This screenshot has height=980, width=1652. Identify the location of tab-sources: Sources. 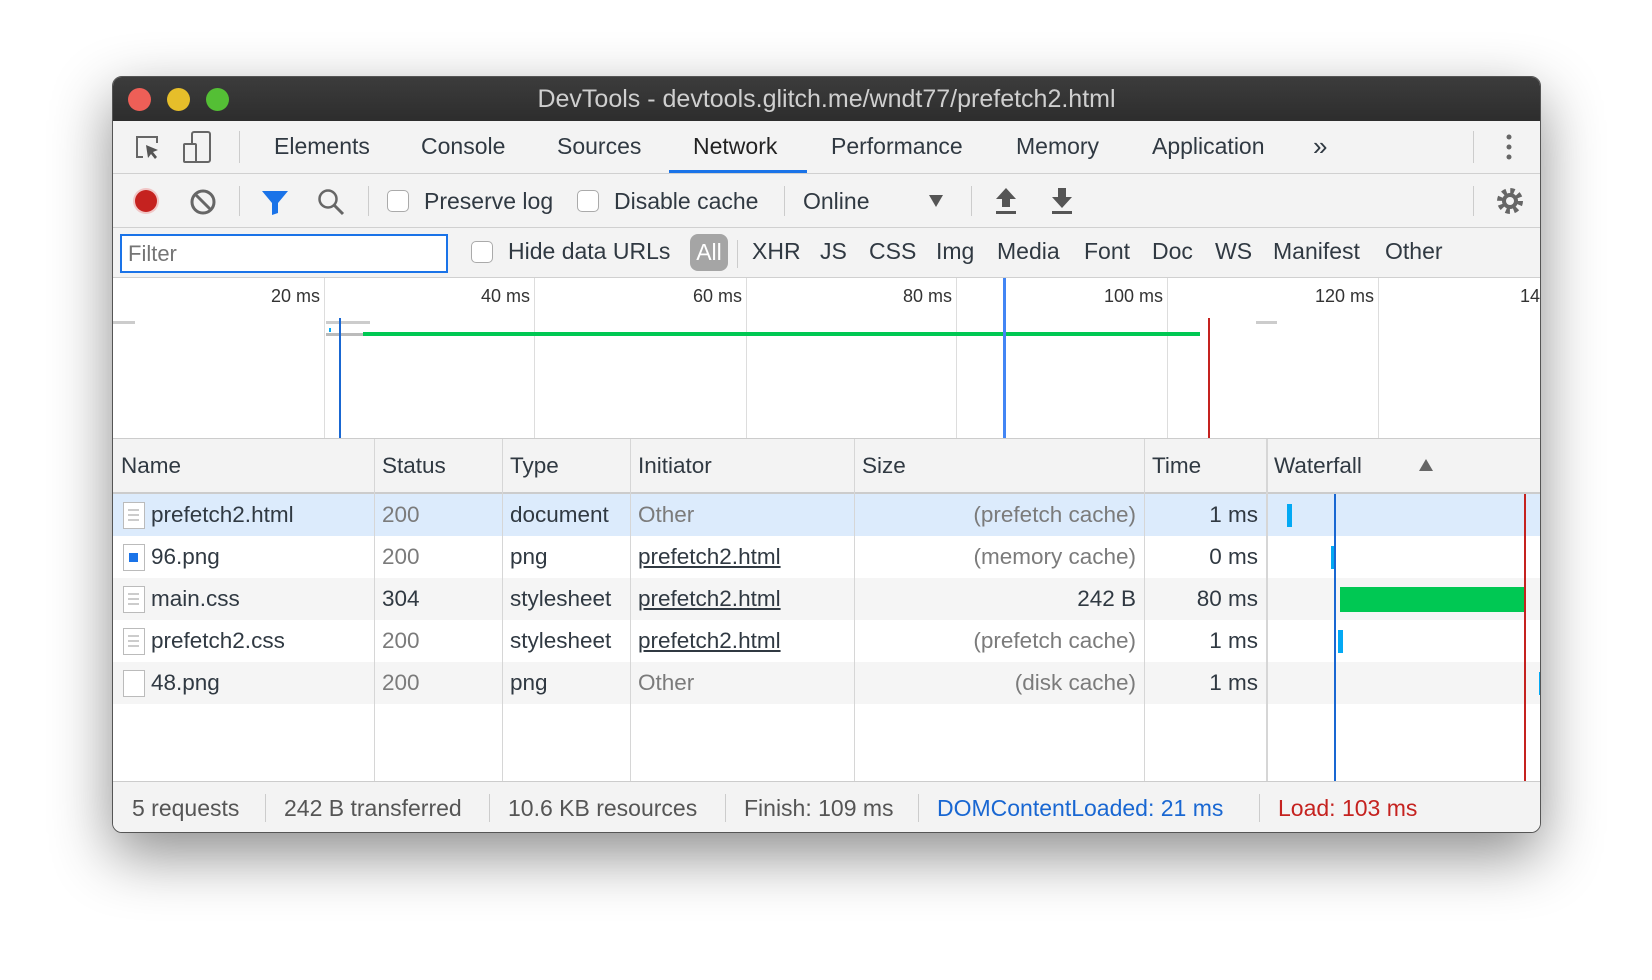
(599, 146).